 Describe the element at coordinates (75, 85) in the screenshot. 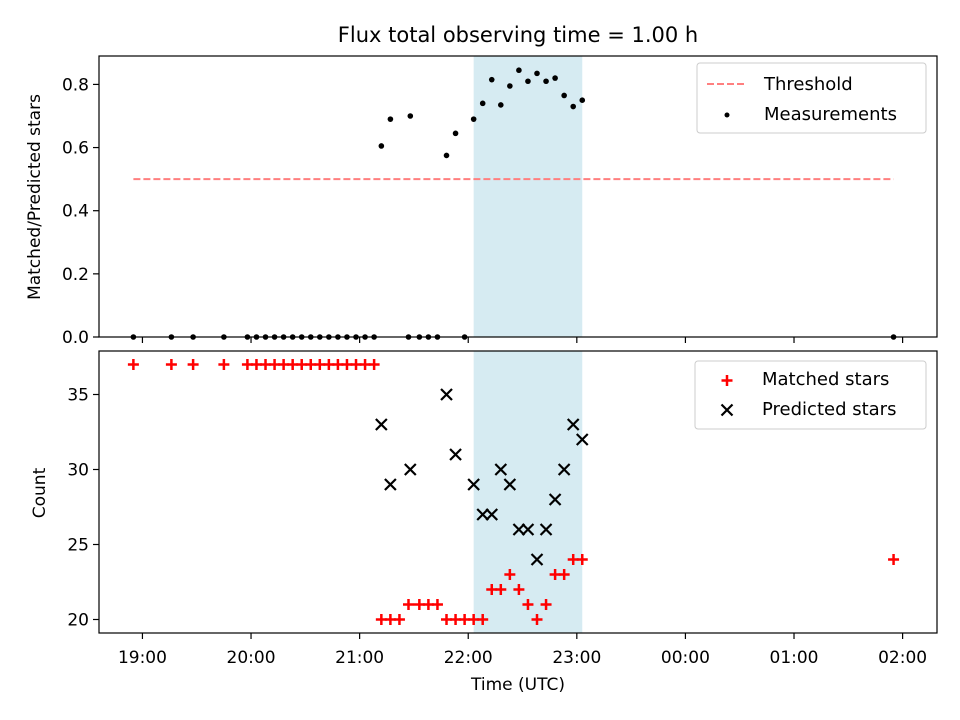

I see `y-tick-label: 0.8` at that location.